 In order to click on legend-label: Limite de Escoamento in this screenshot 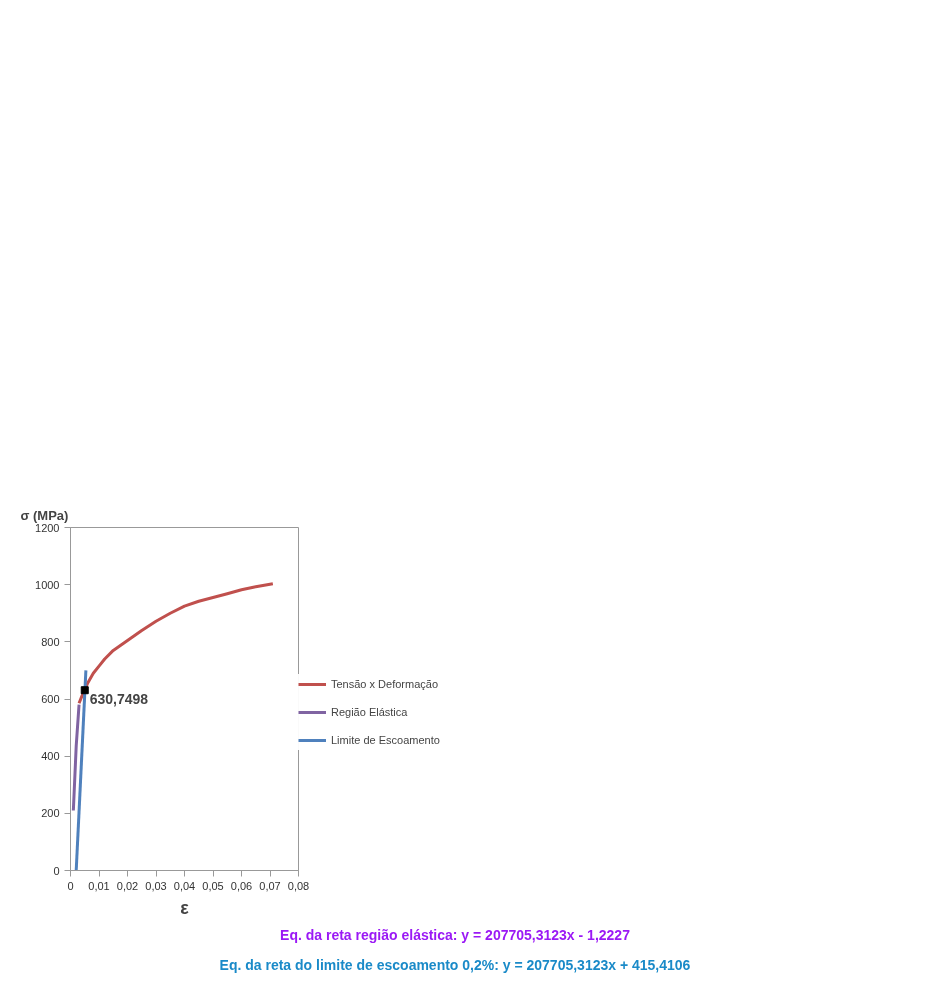, I will do `click(385, 740)`.